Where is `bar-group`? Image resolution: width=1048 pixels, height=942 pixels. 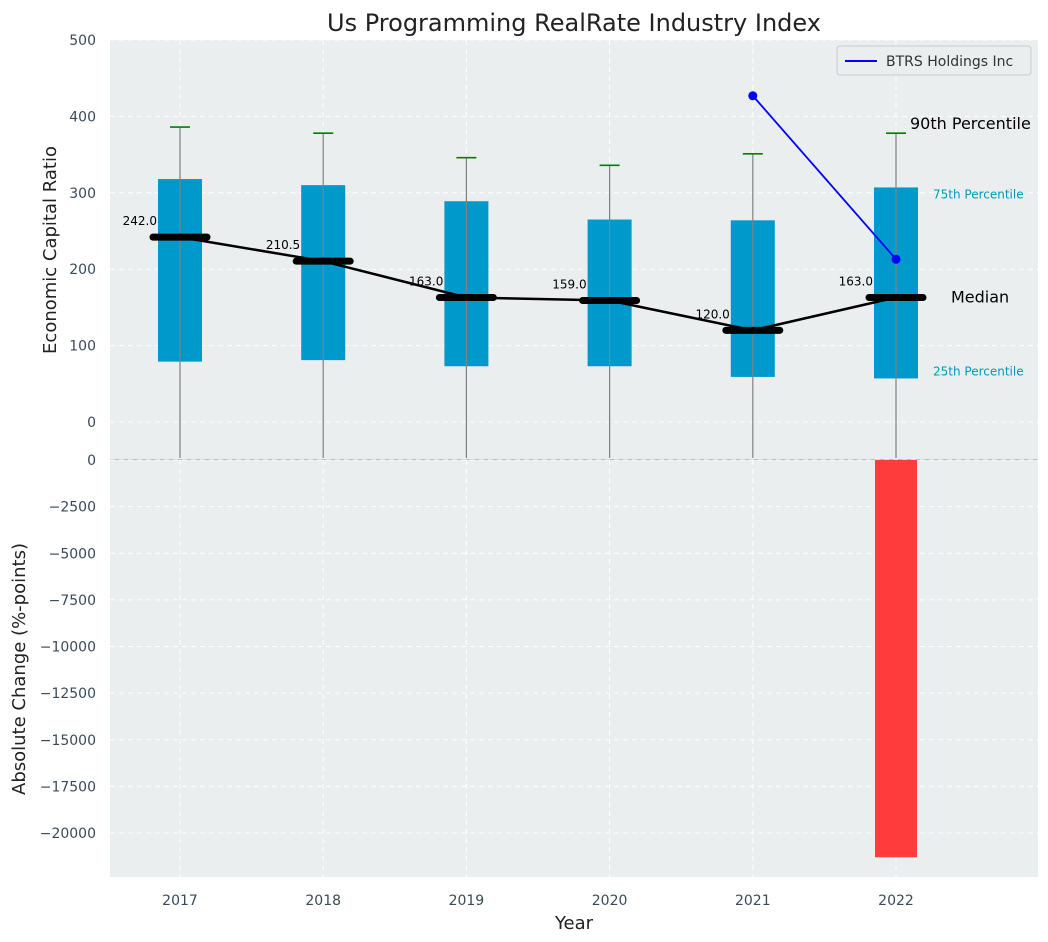 bar-group is located at coordinates (896, 659).